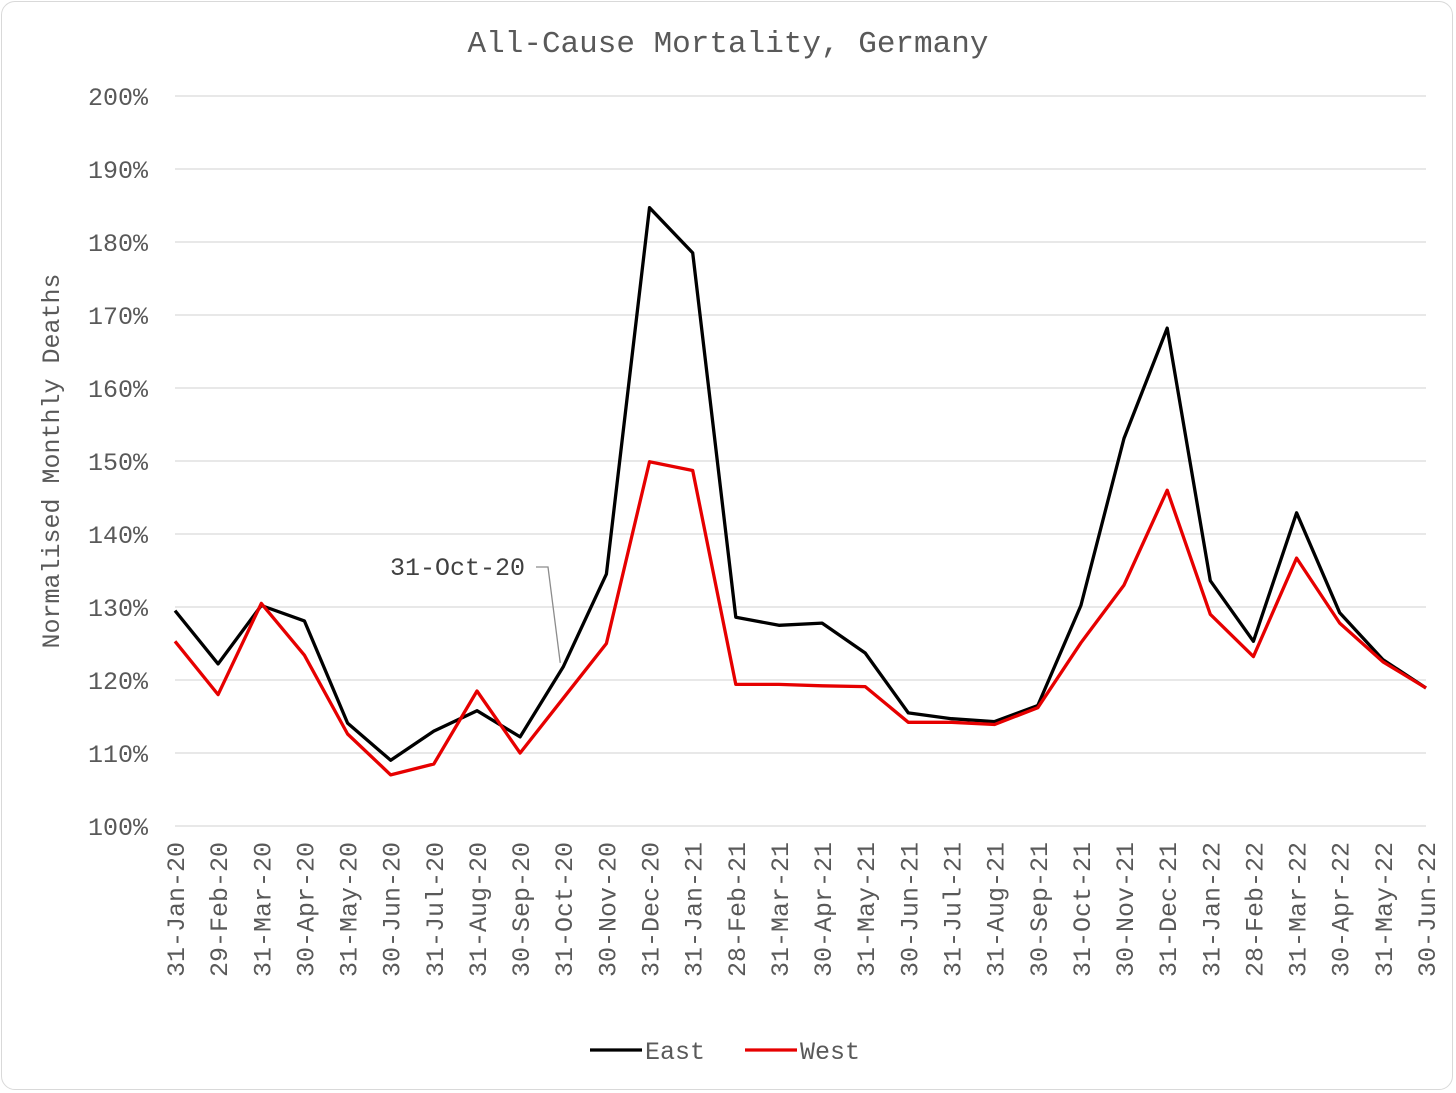 This screenshot has height=1093, width=1456. Describe the element at coordinates (725, 1052) in the screenshot. I see `legend: East West` at that location.